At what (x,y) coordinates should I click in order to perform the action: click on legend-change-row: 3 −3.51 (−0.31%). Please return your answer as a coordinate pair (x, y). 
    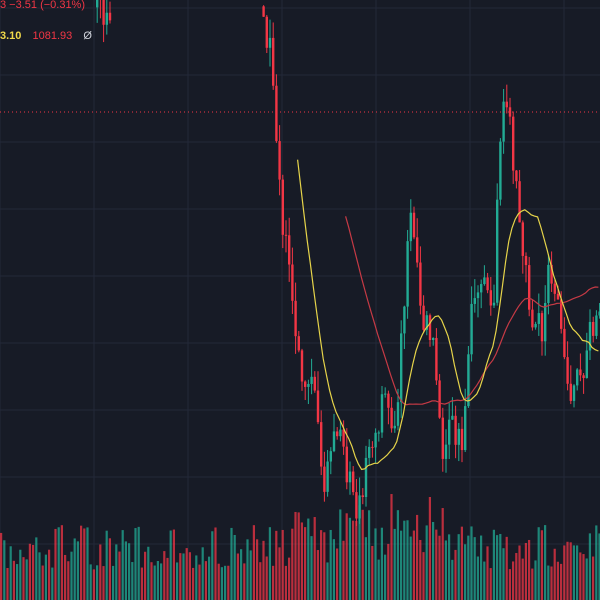
    Looking at the image, I should click on (46, 6).